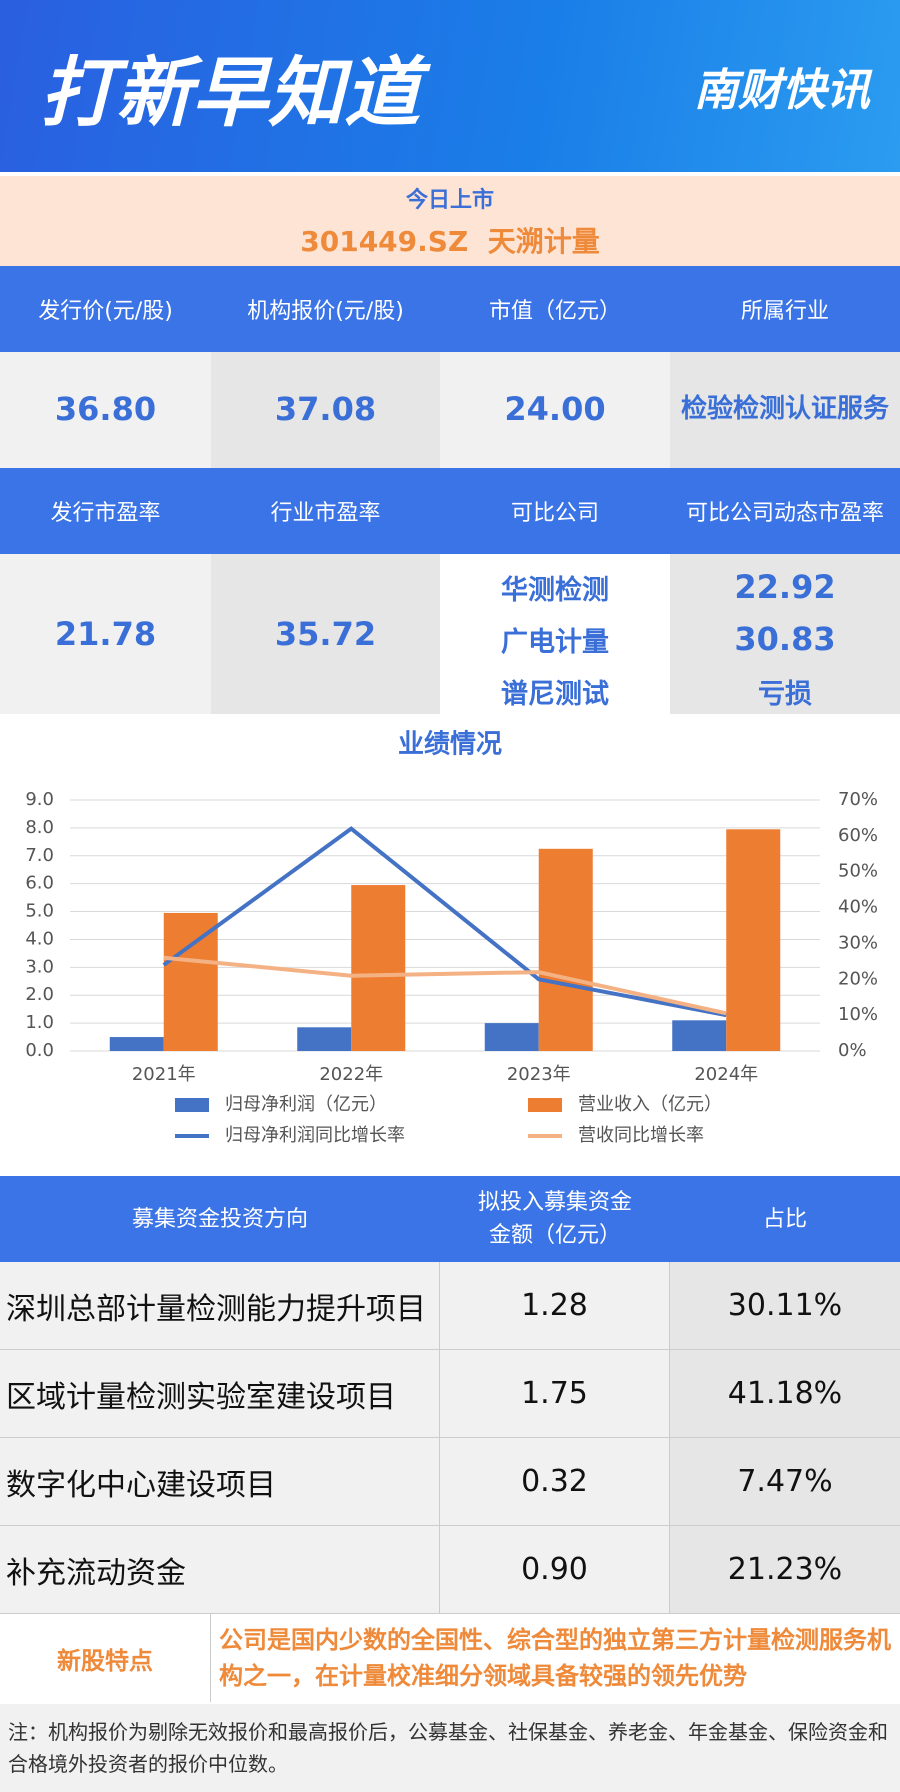  What do you see at coordinates (220, 1219) in the screenshot?
I see `header-cell: 募集资金投资方向` at bounding box center [220, 1219].